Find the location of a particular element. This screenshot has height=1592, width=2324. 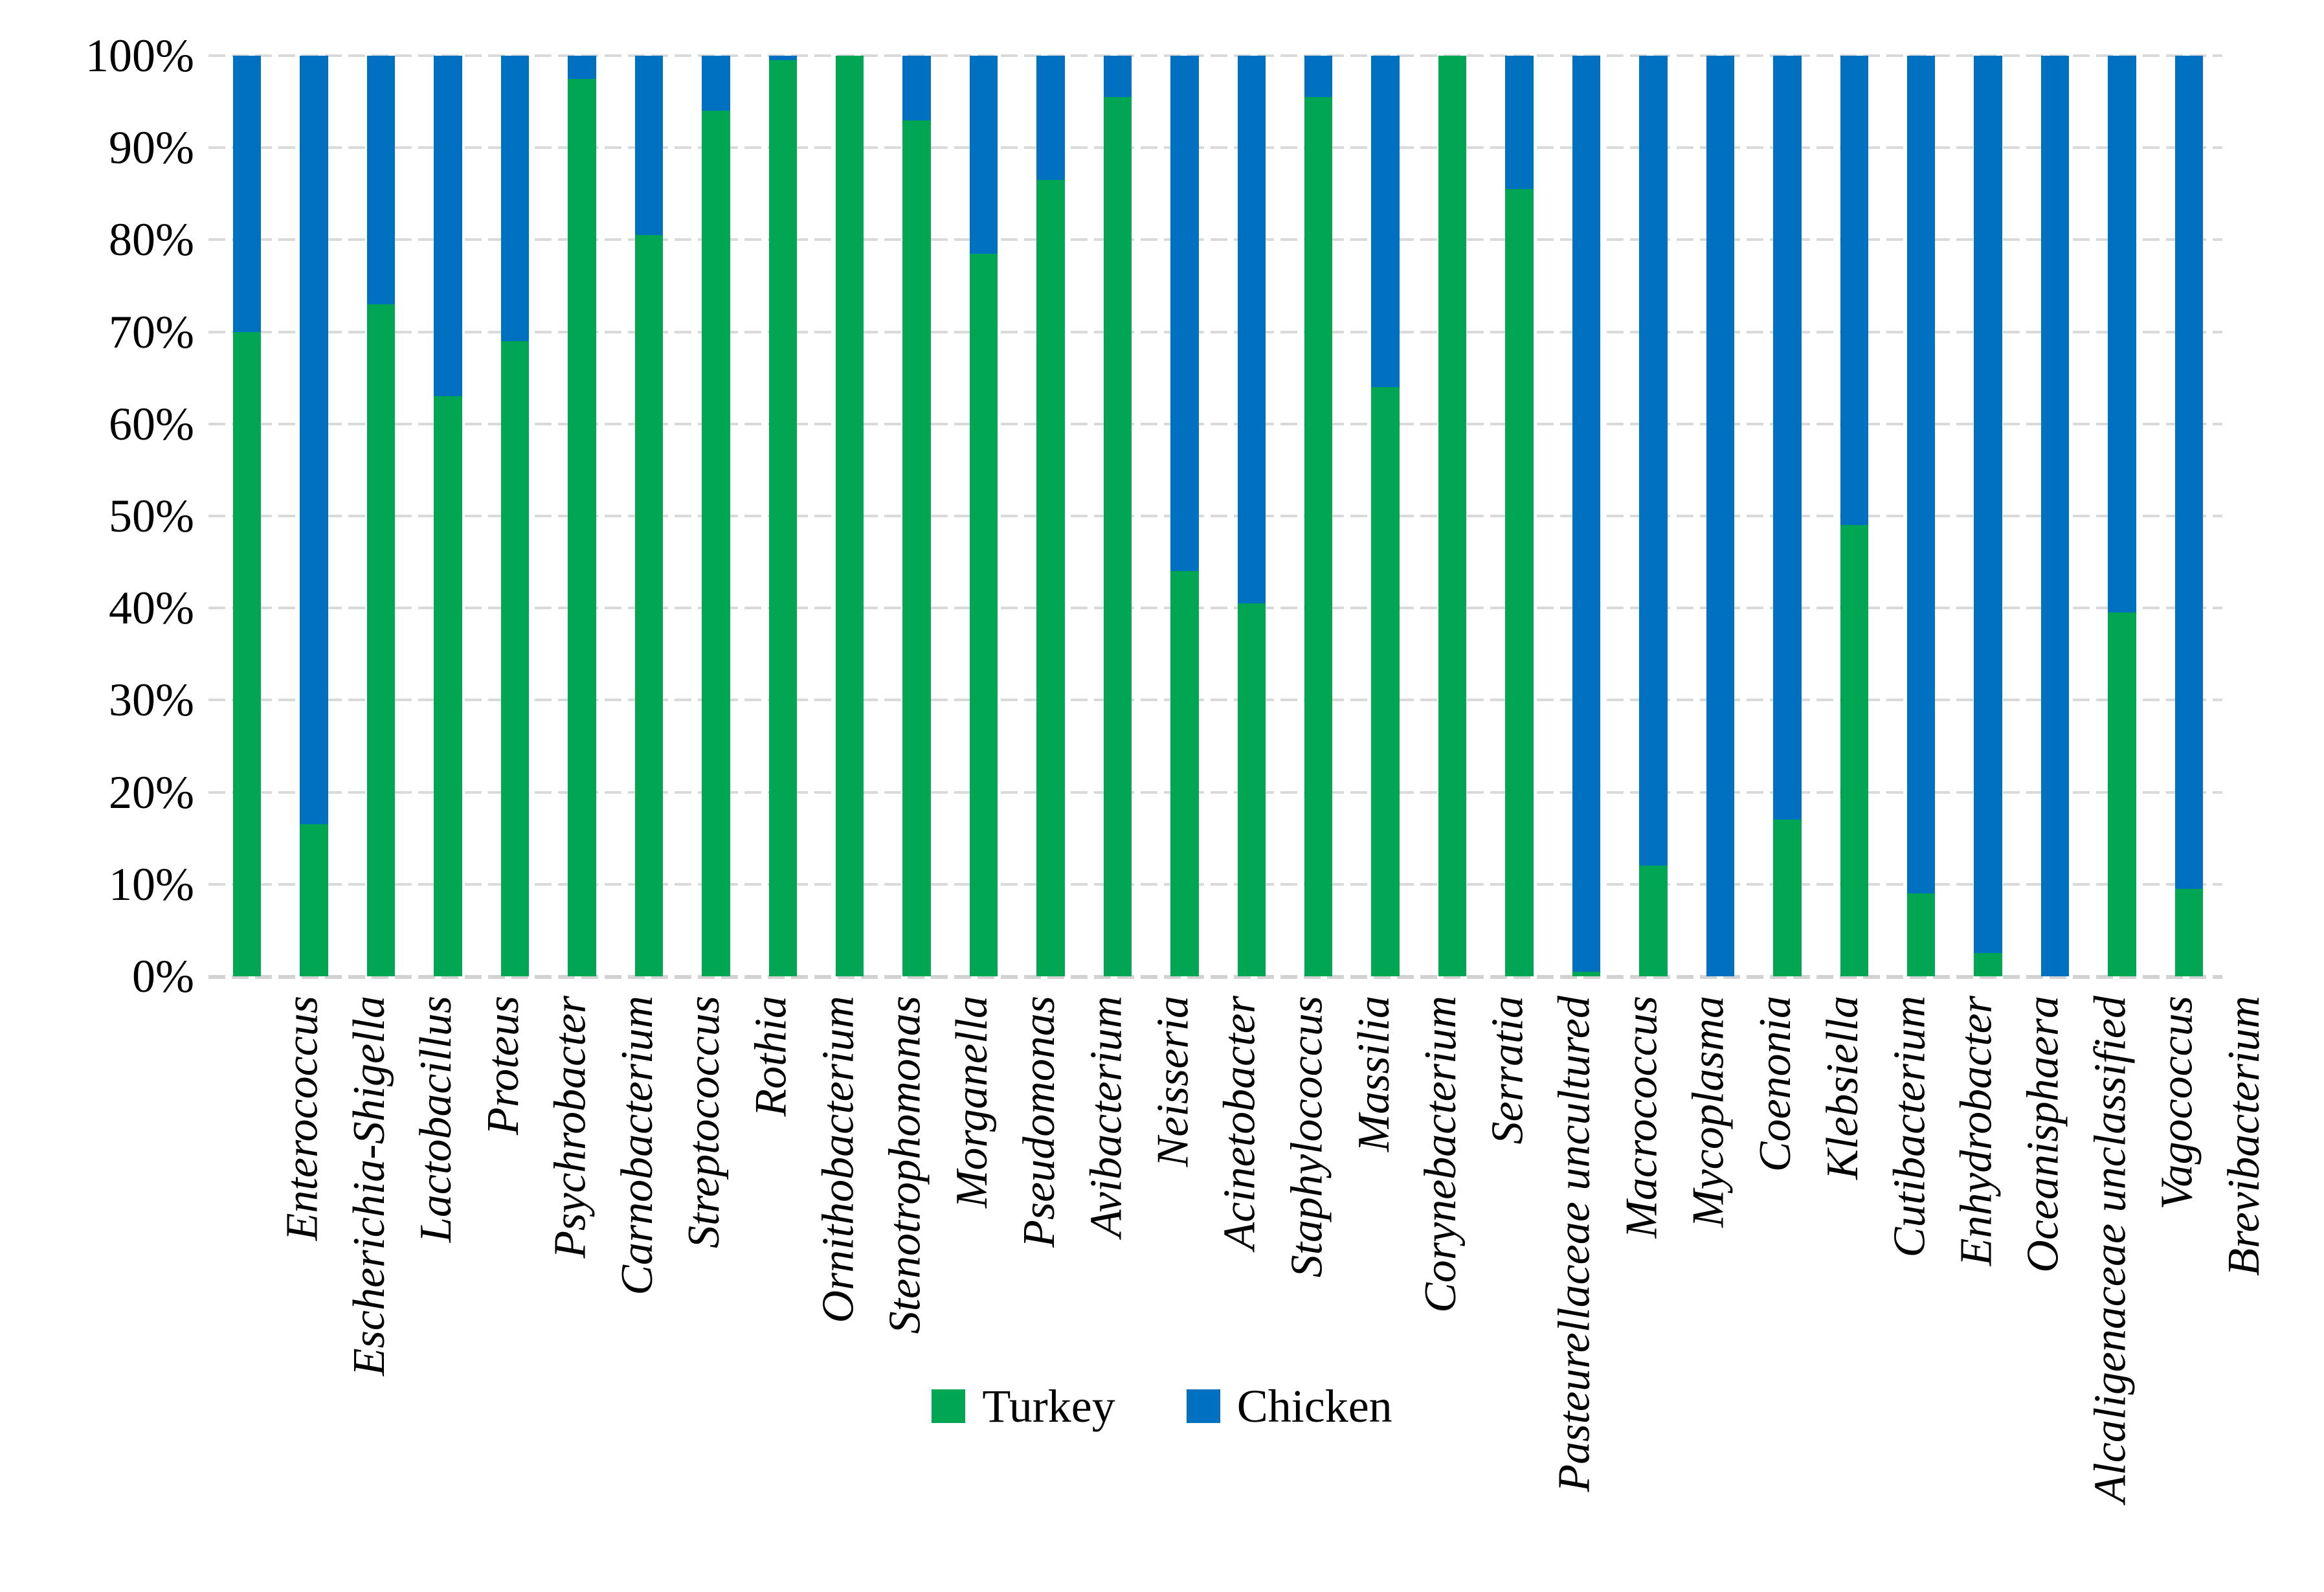

x-axis-label: Macrococcus is located at coordinates (1641, 1118).